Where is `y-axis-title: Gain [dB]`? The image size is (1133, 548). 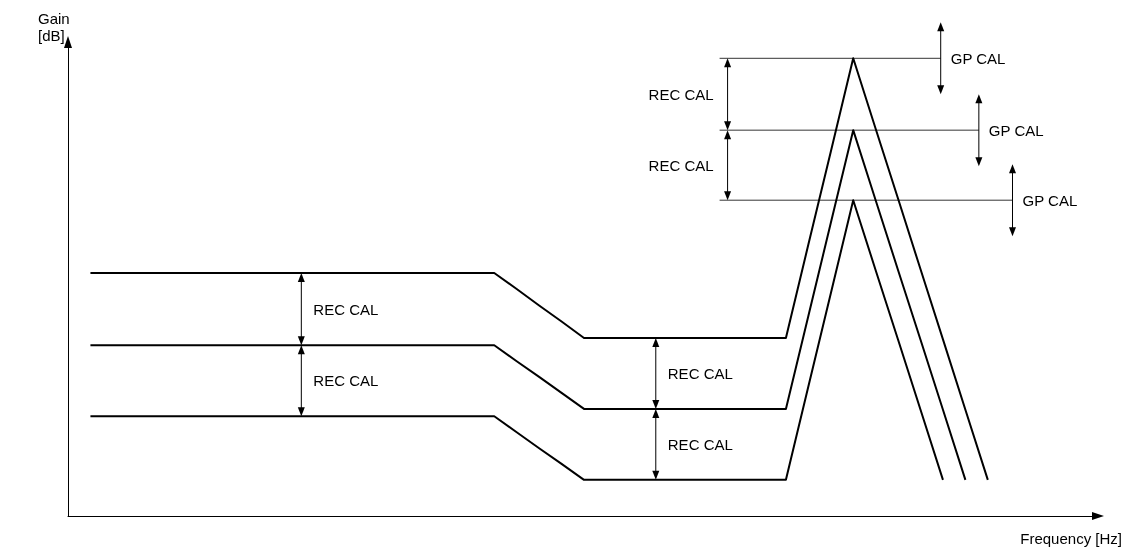
y-axis-title: Gain [dB] is located at coordinates (54, 27).